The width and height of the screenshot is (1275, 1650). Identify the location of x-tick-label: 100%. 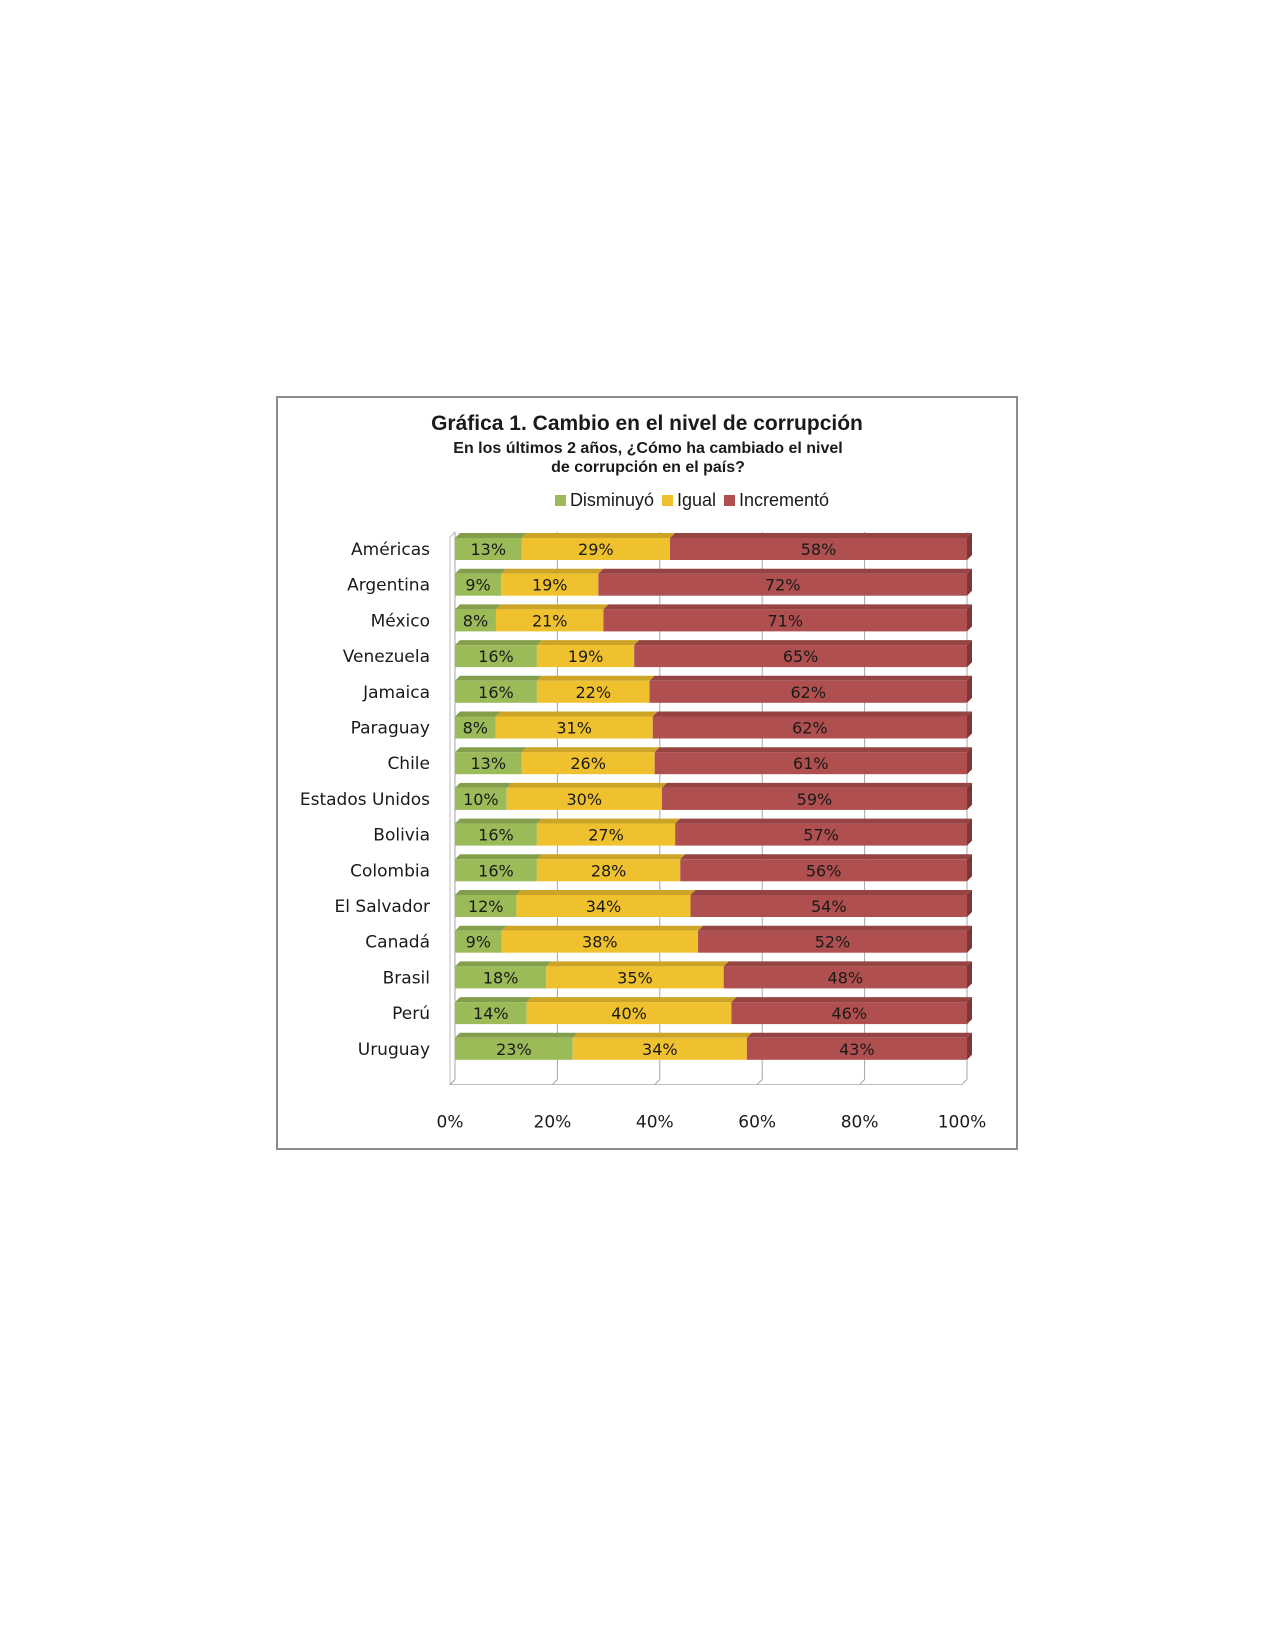
(962, 1123).